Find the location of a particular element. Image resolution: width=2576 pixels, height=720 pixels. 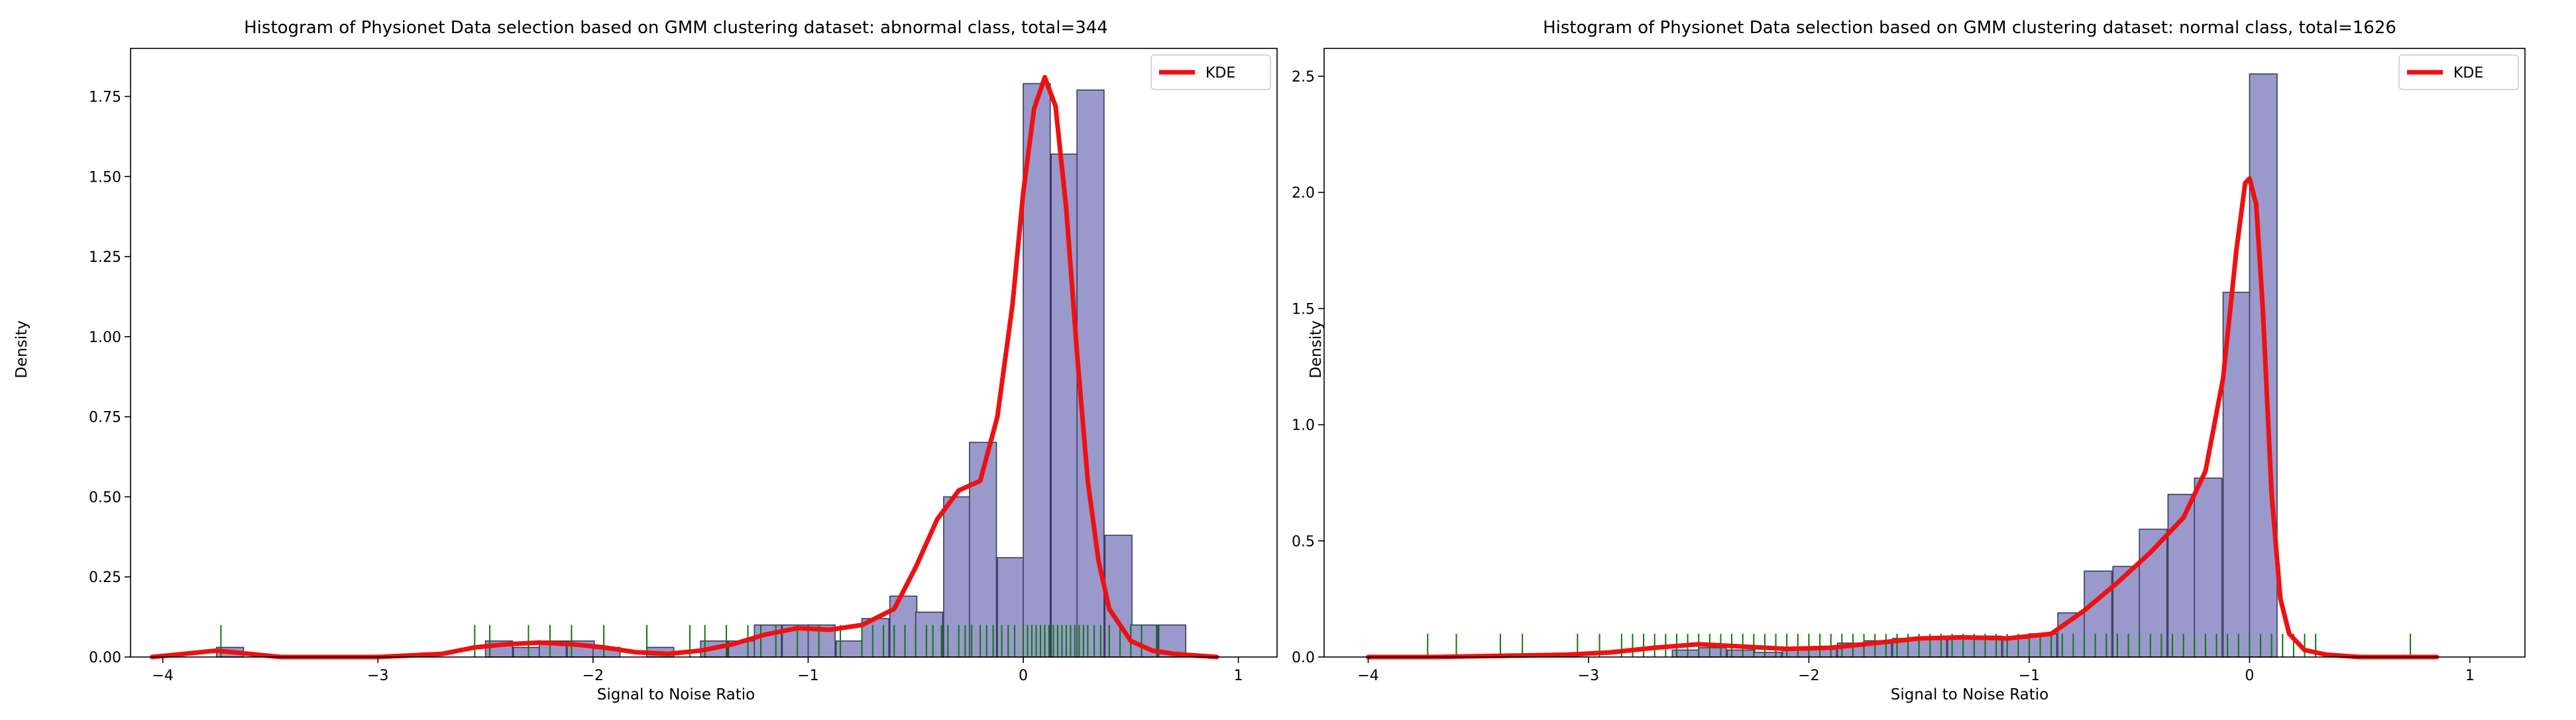

y-tick-label: 2.5 is located at coordinates (1304, 77).